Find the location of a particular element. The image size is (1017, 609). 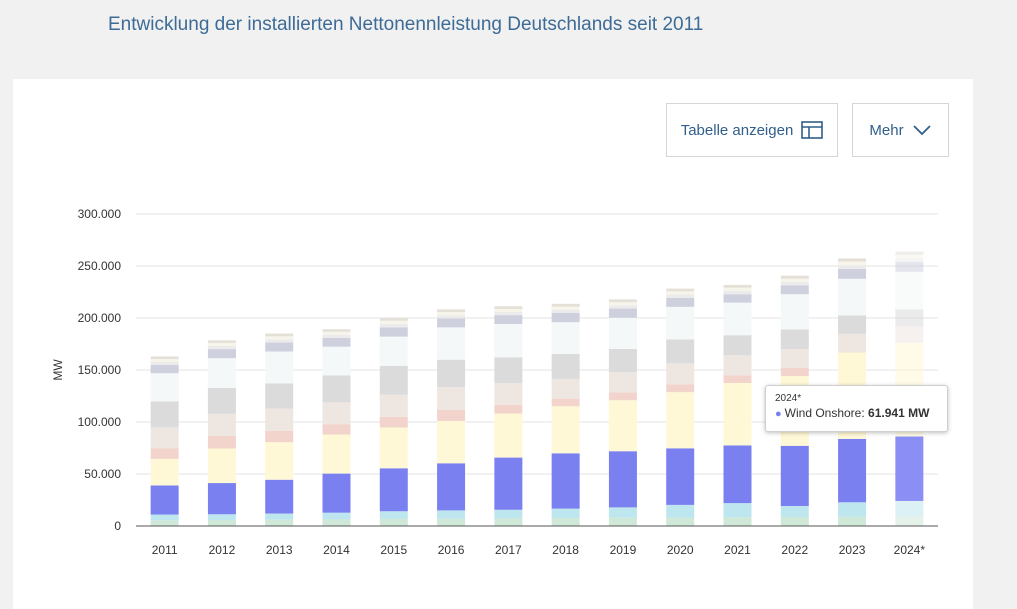

y-tick-label: 200.000 is located at coordinates (100, 318).